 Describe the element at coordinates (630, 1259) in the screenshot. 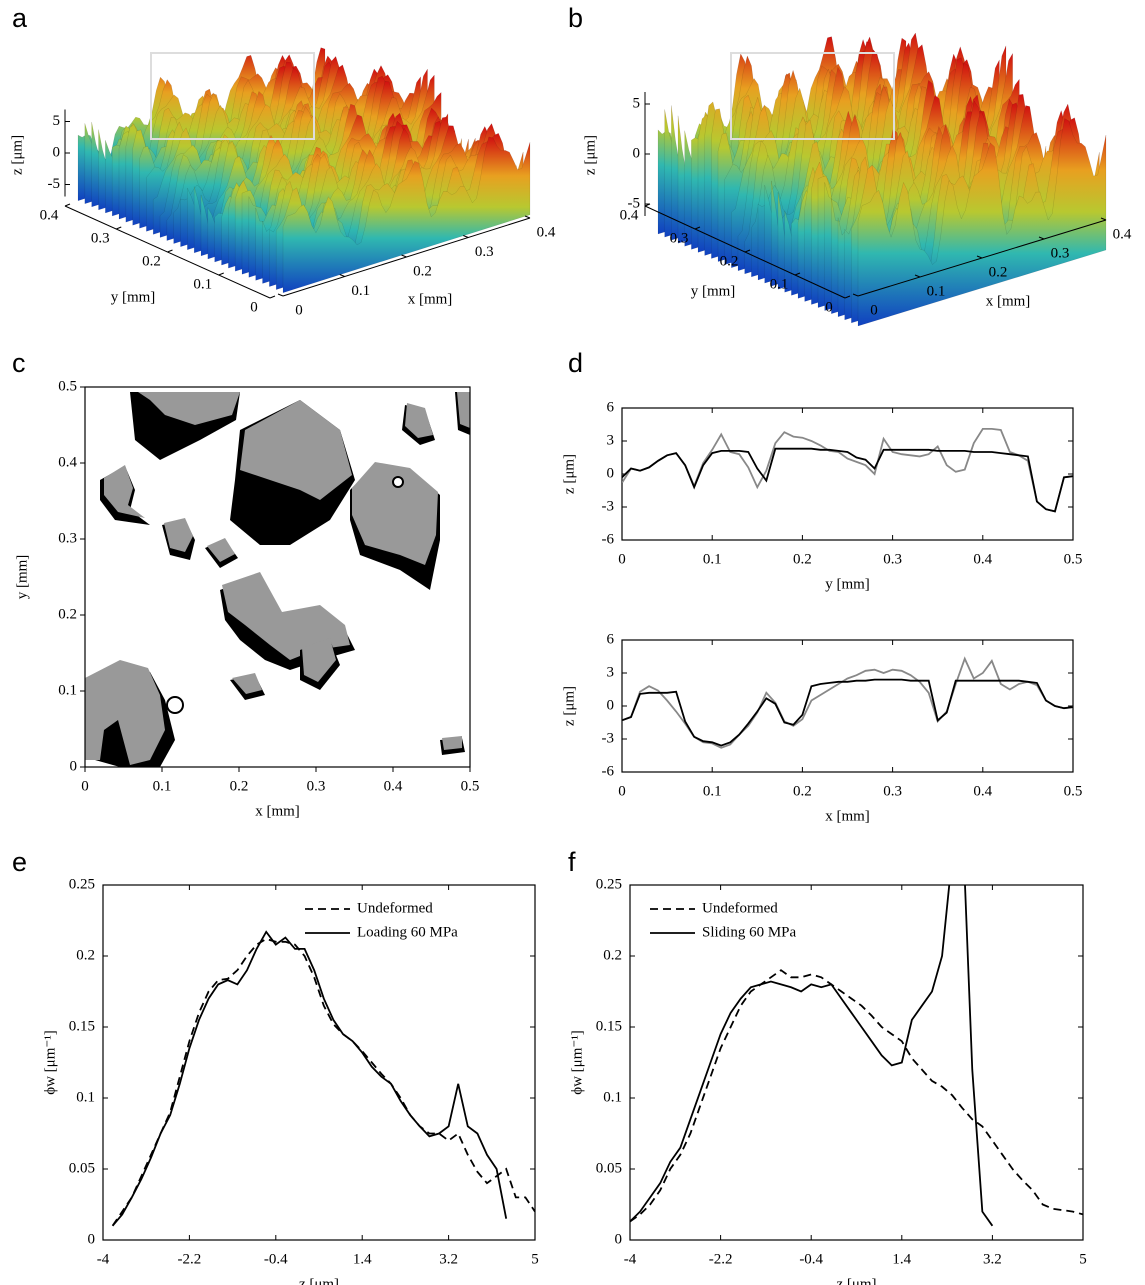

I see `x-tick-label: -4` at that location.